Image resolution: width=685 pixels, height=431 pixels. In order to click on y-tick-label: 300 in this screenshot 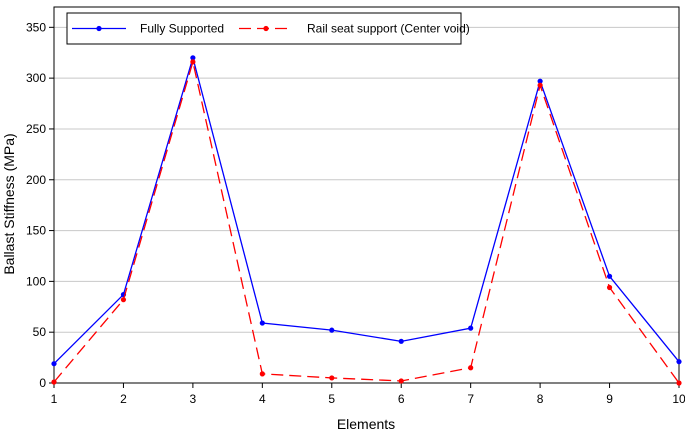, I will do `click(36, 78)`.